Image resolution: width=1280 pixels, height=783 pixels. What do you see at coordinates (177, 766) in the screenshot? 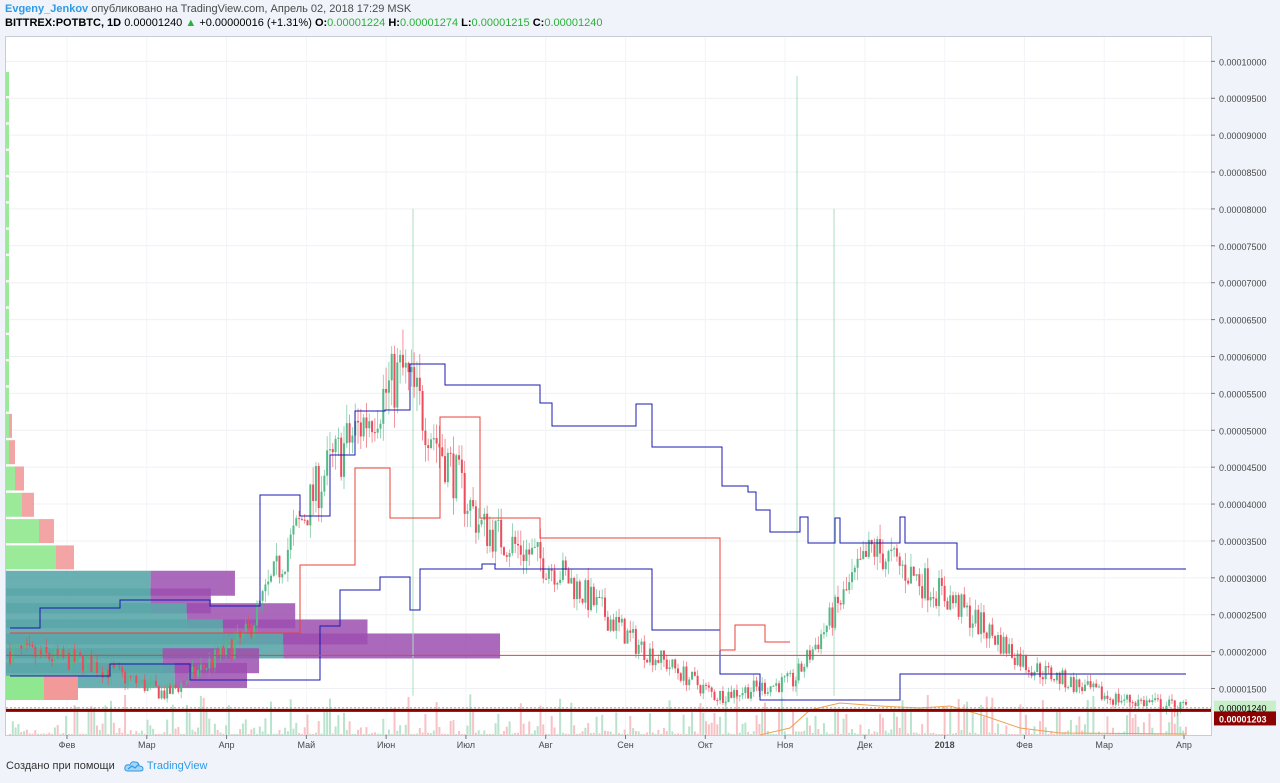
I see `tradingview-link: TradingView` at bounding box center [177, 766].